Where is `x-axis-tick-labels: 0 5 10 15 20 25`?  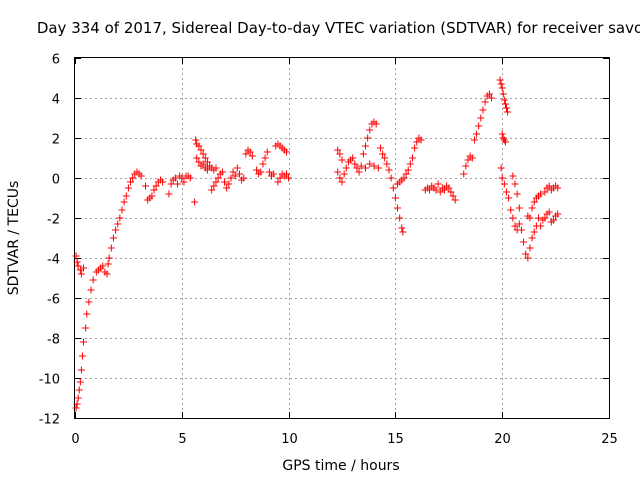
x-axis-tick-labels: 0 5 10 15 20 25 is located at coordinates (344, 439).